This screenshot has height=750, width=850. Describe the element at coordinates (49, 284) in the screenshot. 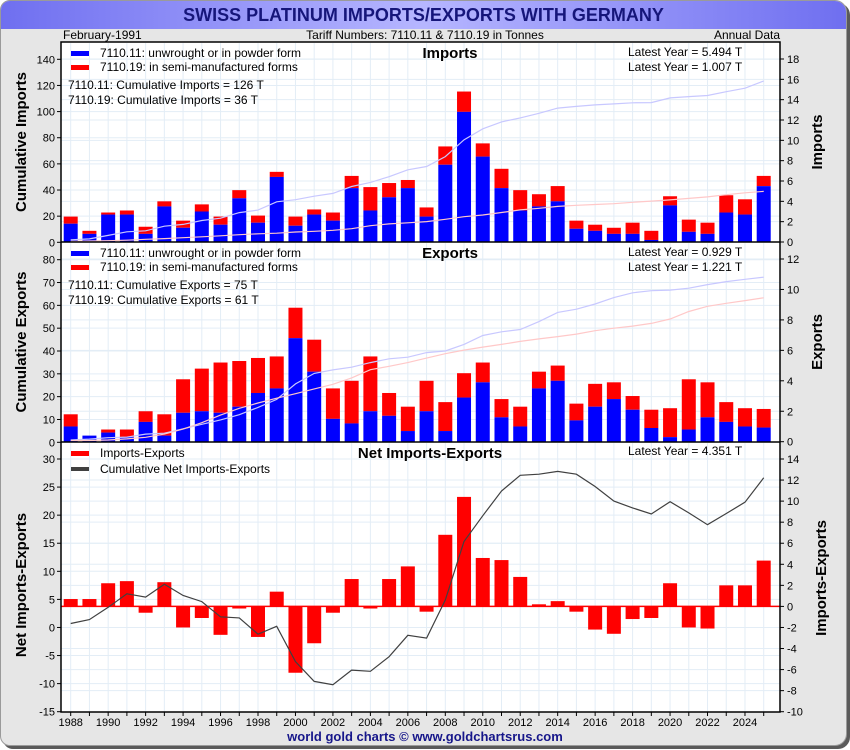

I see `left-axis-tick-label: 70` at that location.